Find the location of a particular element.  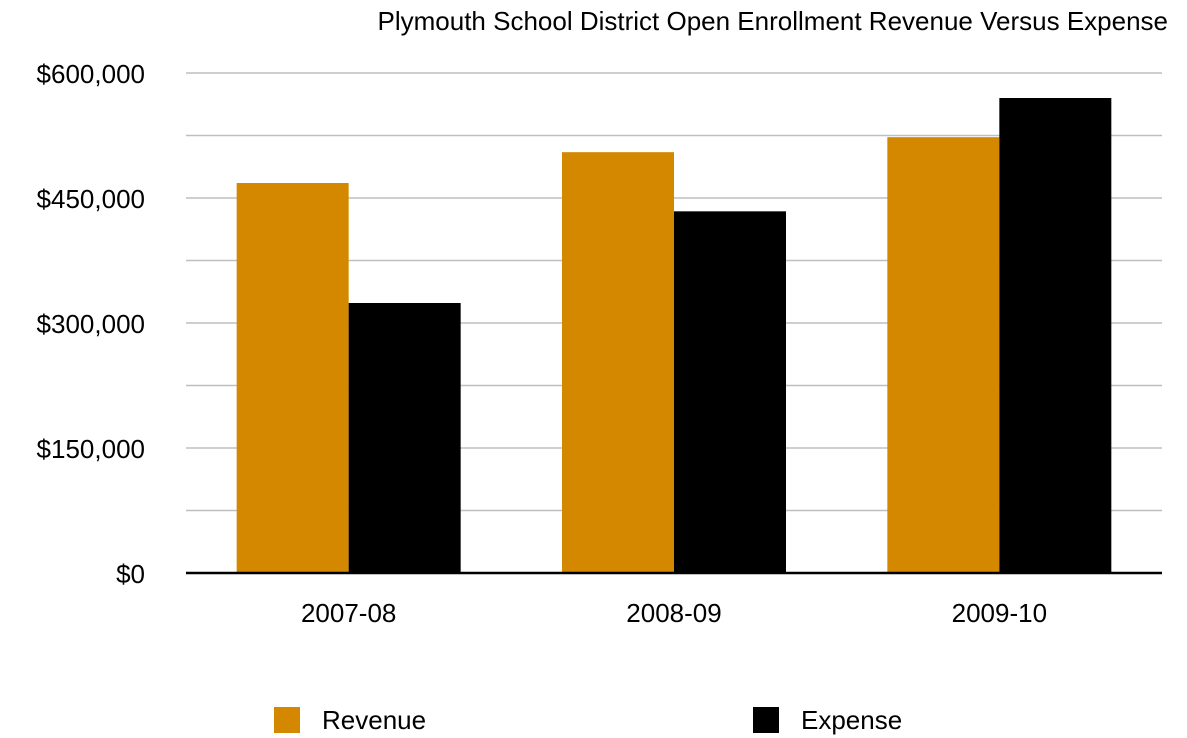

x-tick-label: 2008-09 is located at coordinates (673, 613).